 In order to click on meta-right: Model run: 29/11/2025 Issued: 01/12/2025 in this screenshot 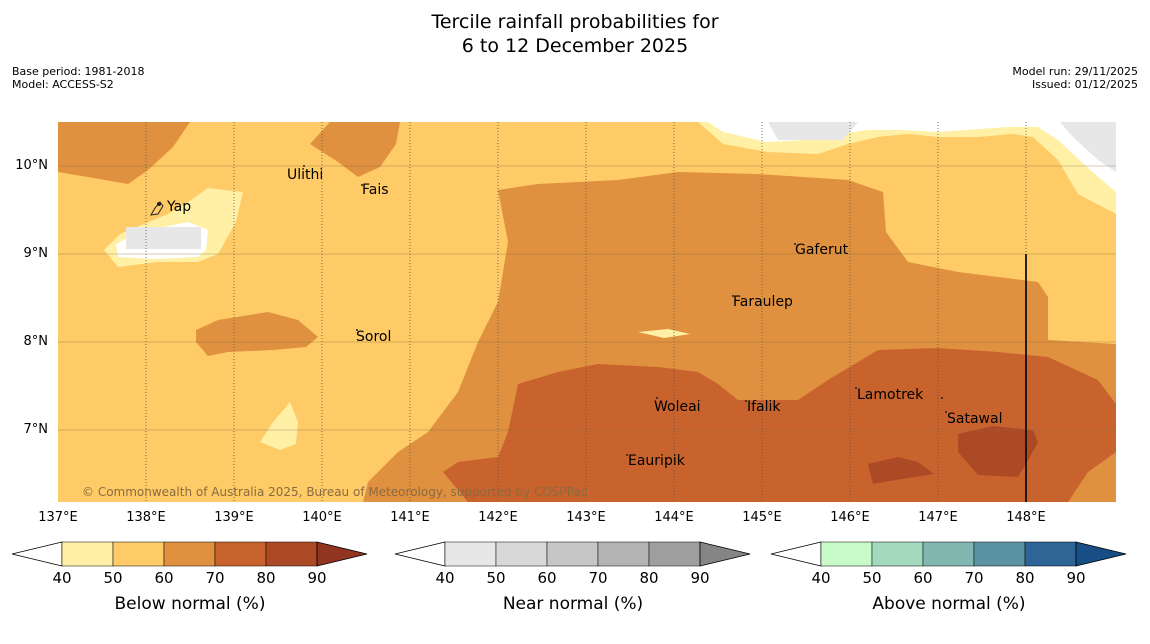, I will do `click(1075, 78)`.